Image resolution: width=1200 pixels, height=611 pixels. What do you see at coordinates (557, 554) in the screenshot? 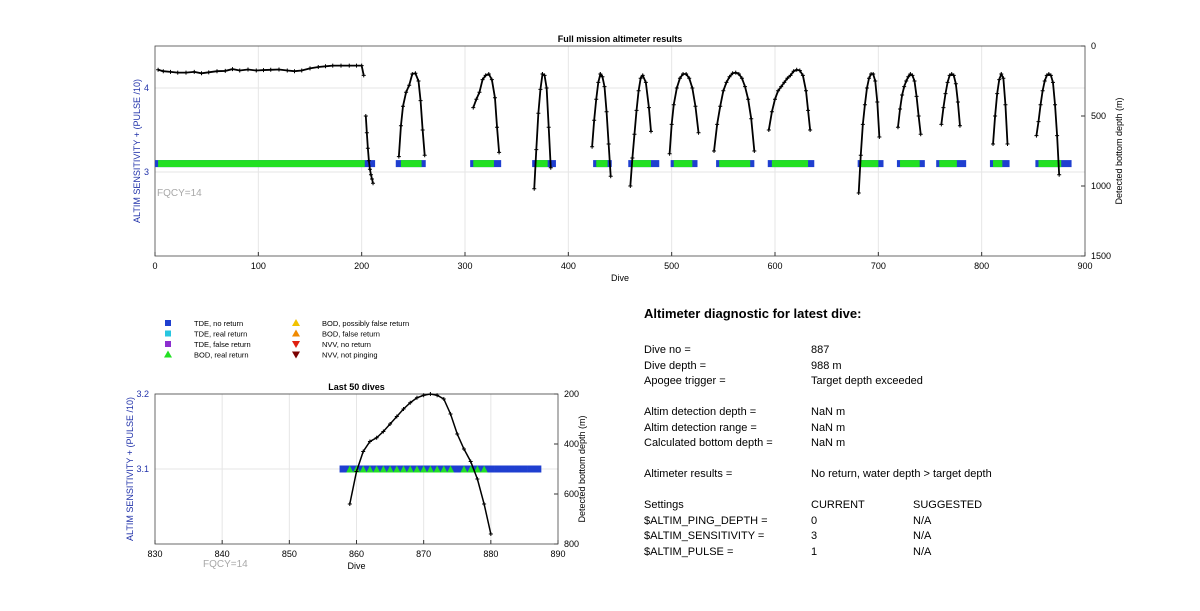
I see `last50-x-tick-label: 890` at bounding box center [557, 554].